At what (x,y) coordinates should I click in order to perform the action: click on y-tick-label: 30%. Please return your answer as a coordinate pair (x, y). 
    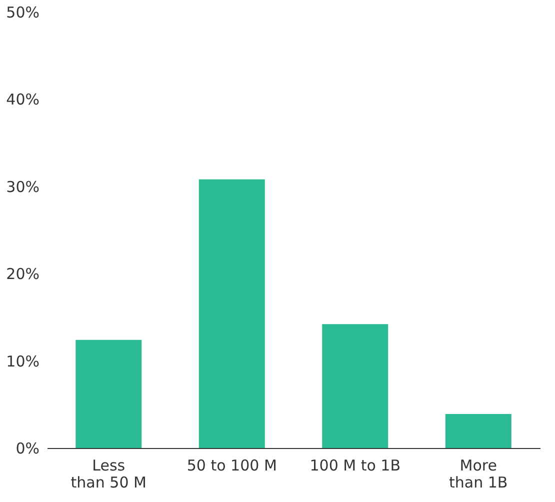
    Looking at the image, I should click on (23, 187).